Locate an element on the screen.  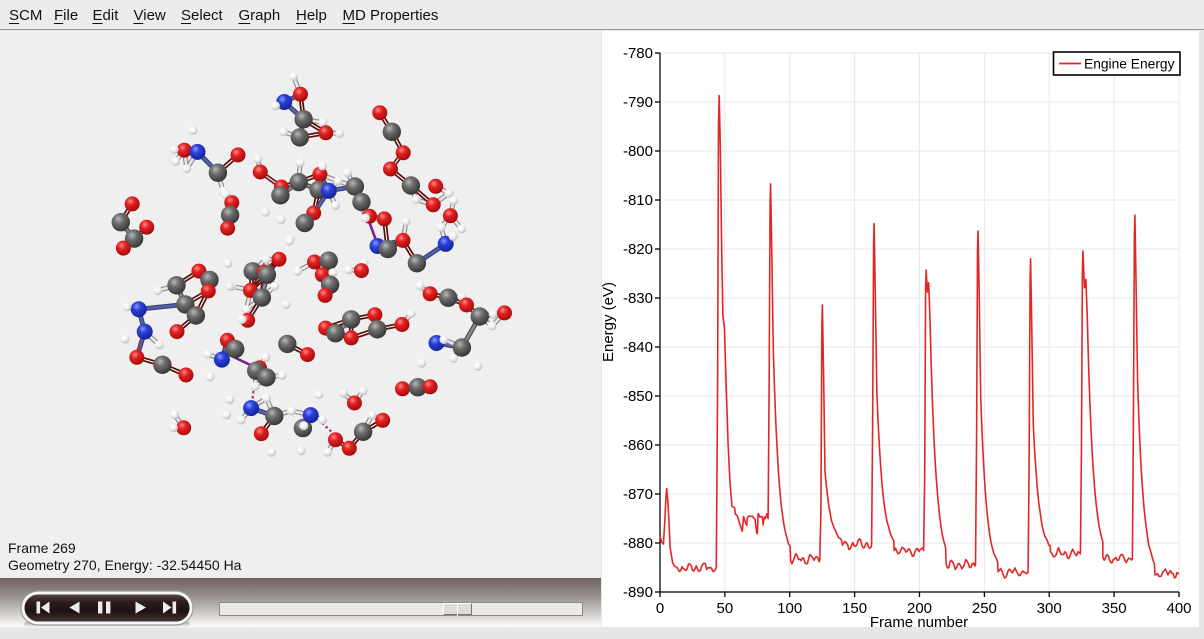
svg-text: -880 is located at coordinates (638, 543).